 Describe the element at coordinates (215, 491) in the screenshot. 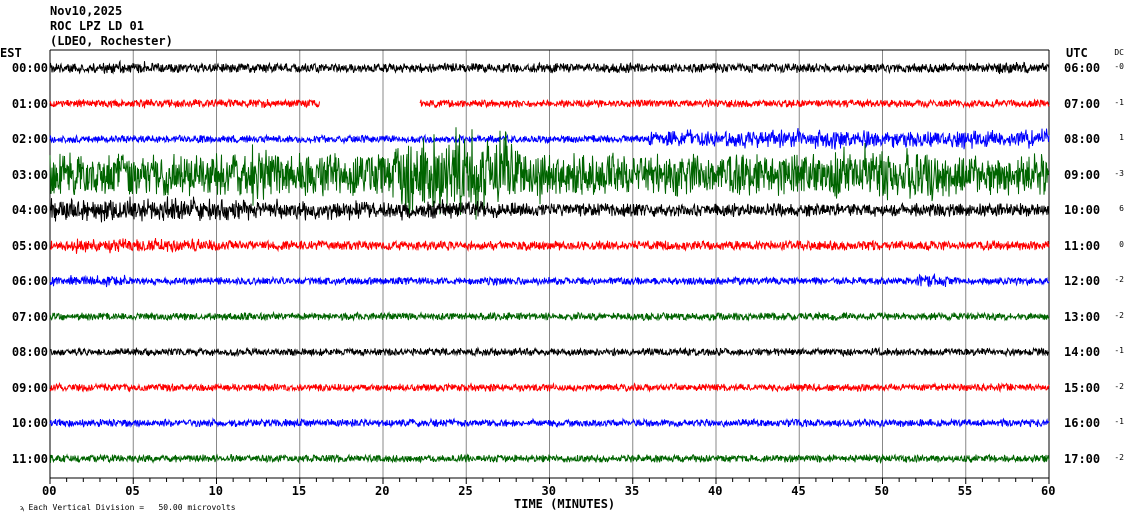

I see `x-tick-label: 10` at that location.